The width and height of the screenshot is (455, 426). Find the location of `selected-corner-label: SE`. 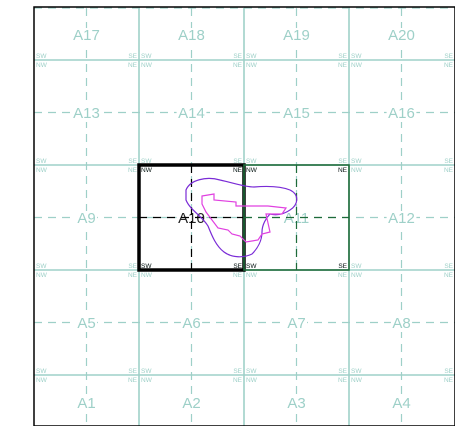

selected-corner-label: SE is located at coordinates (237, 266).